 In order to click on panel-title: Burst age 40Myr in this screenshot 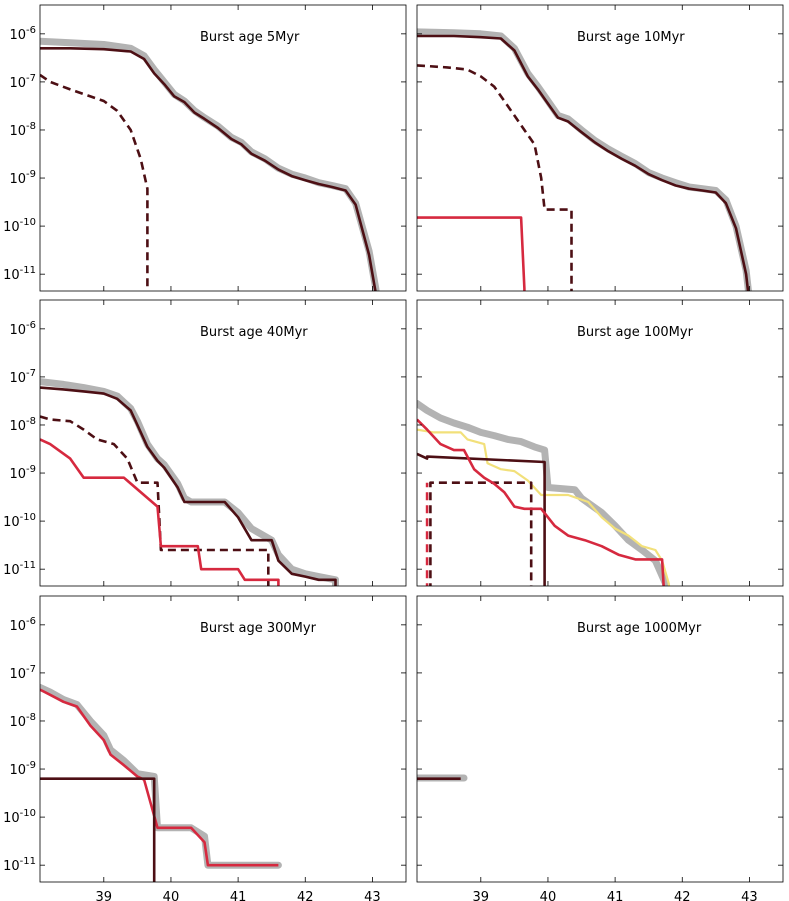, I will do `click(254, 332)`.